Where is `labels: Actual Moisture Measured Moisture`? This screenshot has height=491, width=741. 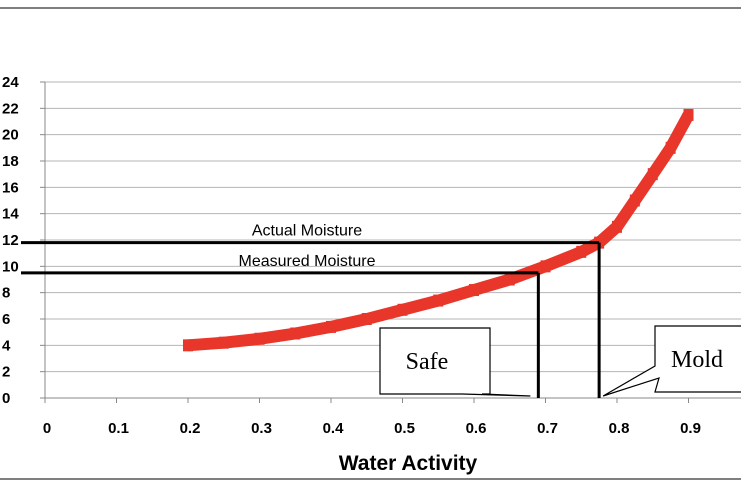
labels: Actual Moisture Measured Moisture is located at coordinates (307, 246).